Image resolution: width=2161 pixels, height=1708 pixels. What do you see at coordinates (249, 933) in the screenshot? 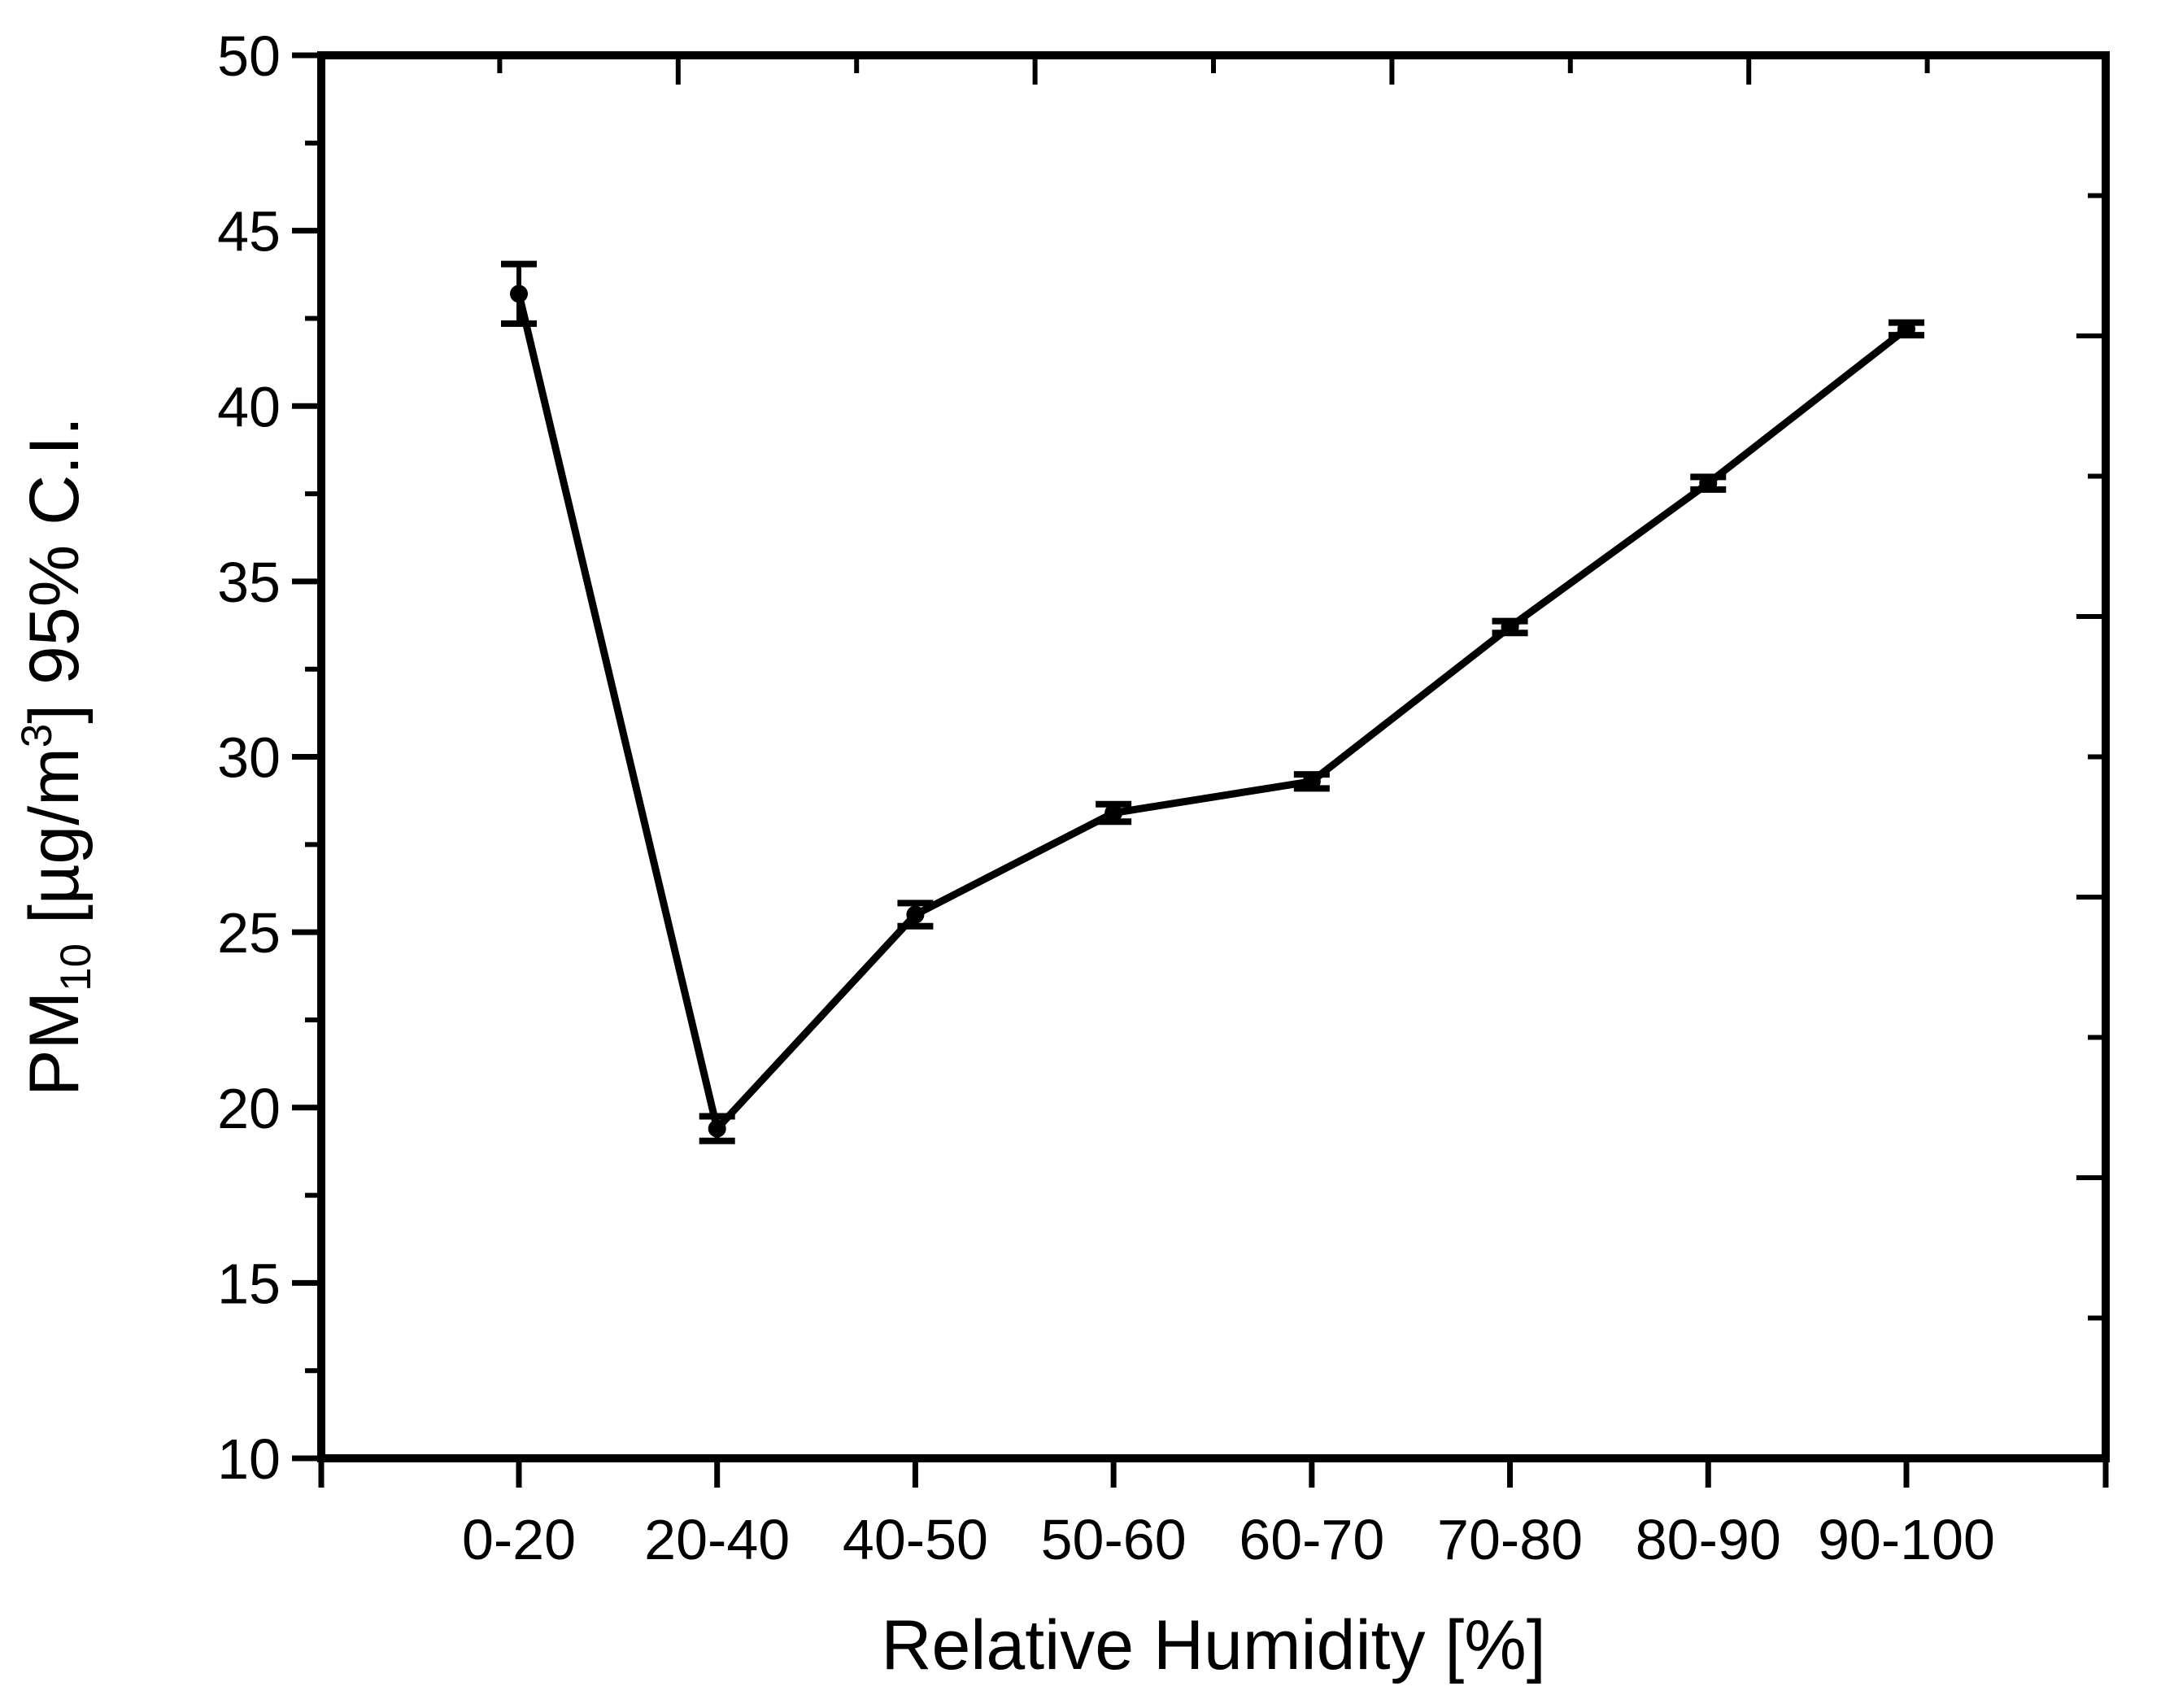
I see `y-axis-tick-label: 25` at bounding box center [249, 933].